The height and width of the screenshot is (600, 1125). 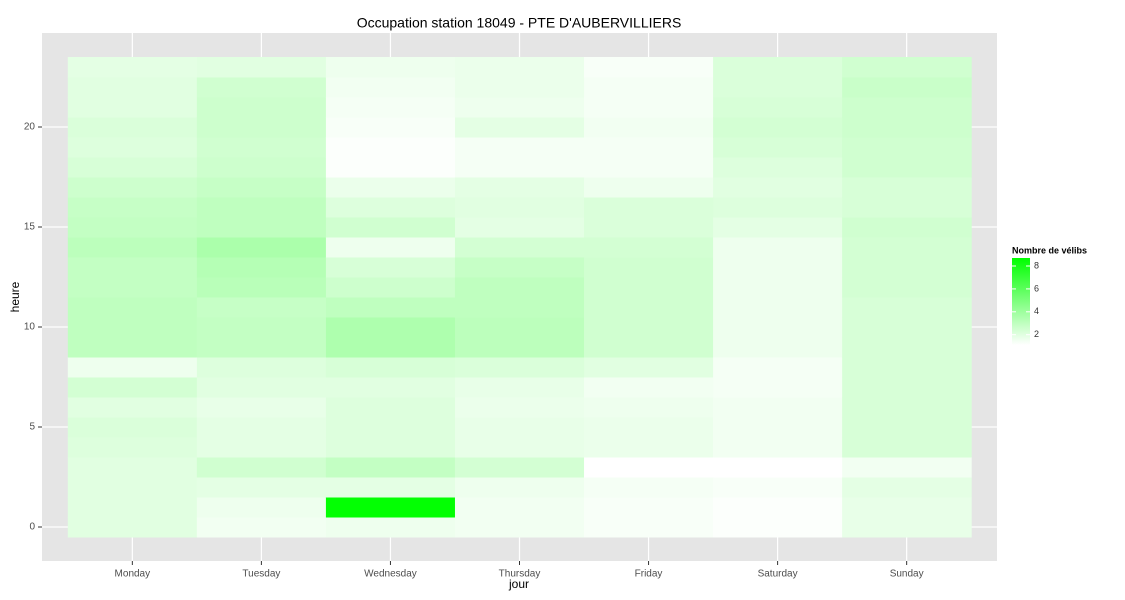 I want to click on x-tick-label: Friday, so click(x=649, y=574).